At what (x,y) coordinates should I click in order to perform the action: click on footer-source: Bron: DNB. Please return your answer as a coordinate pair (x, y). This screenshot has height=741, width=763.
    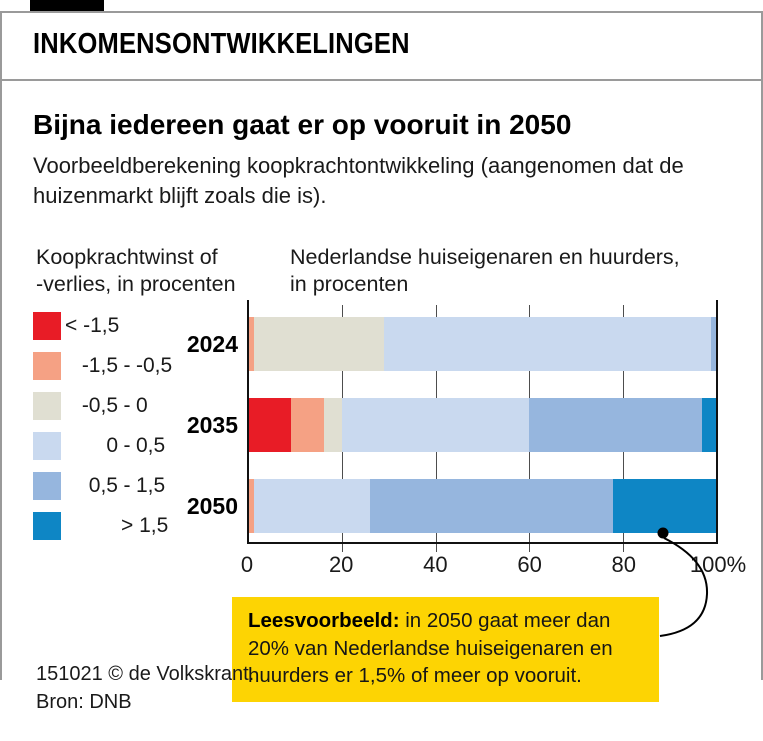
    Looking at the image, I should click on (84, 702).